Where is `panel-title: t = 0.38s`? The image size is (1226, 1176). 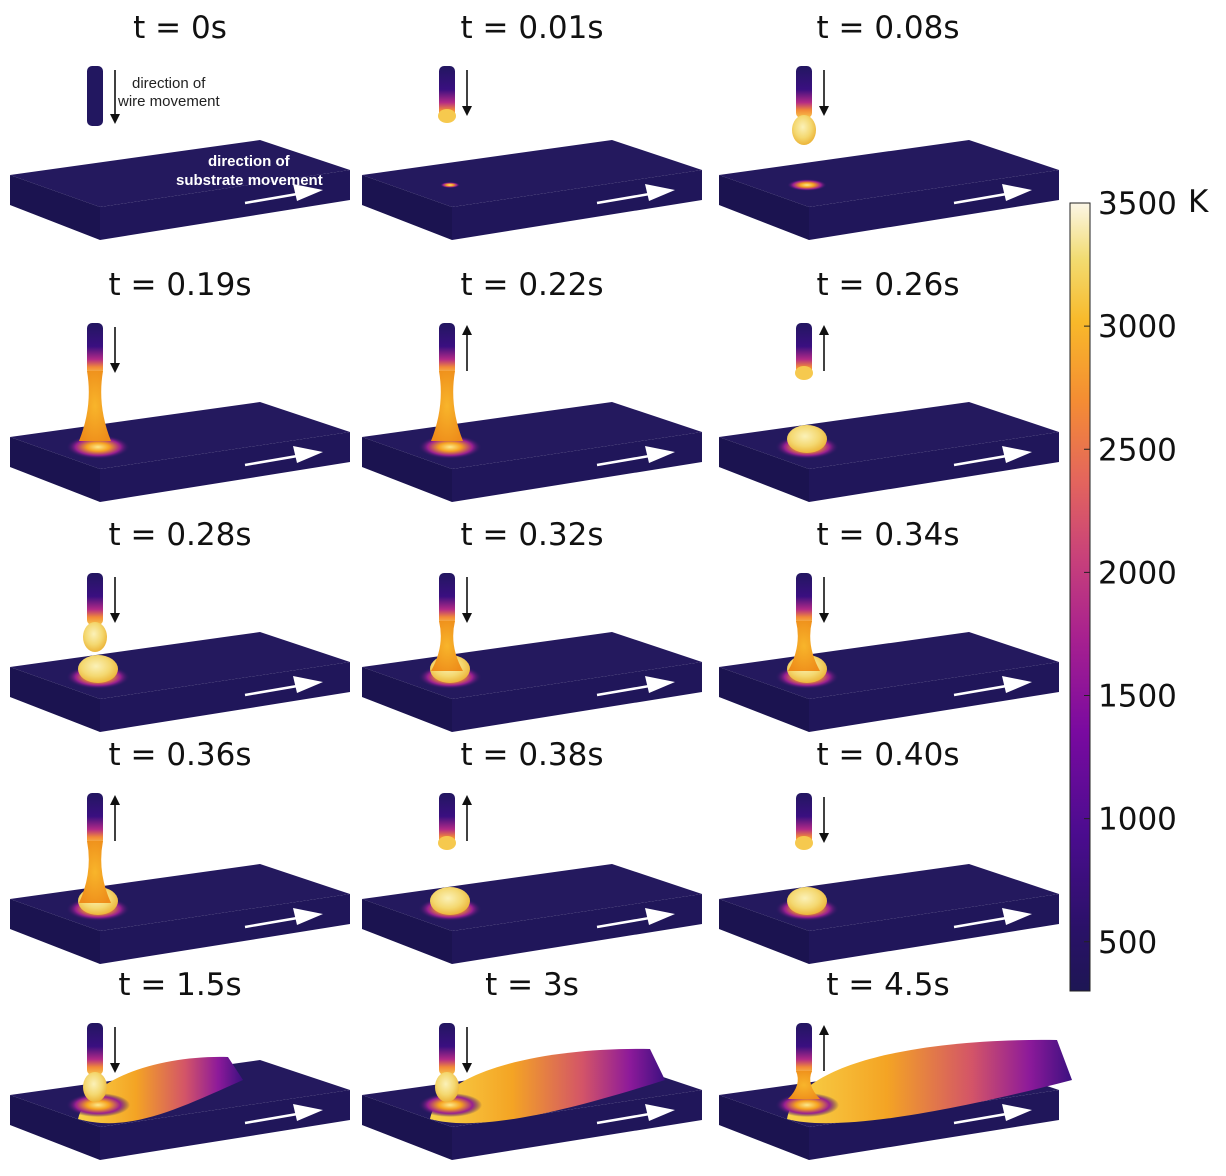
panel-title: t = 0.38s is located at coordinates (531, 755).